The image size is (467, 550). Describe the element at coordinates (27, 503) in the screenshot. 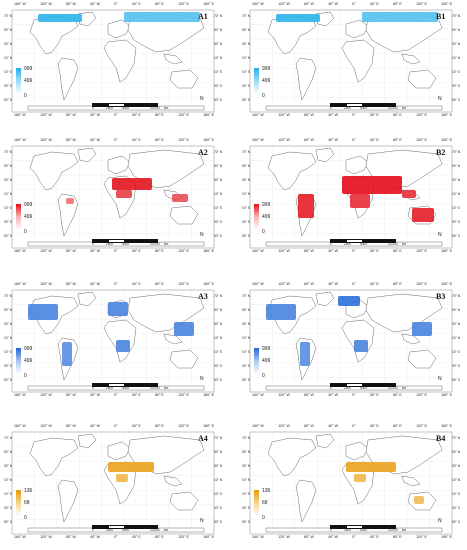

I see `legend-mid: 68` at that location.